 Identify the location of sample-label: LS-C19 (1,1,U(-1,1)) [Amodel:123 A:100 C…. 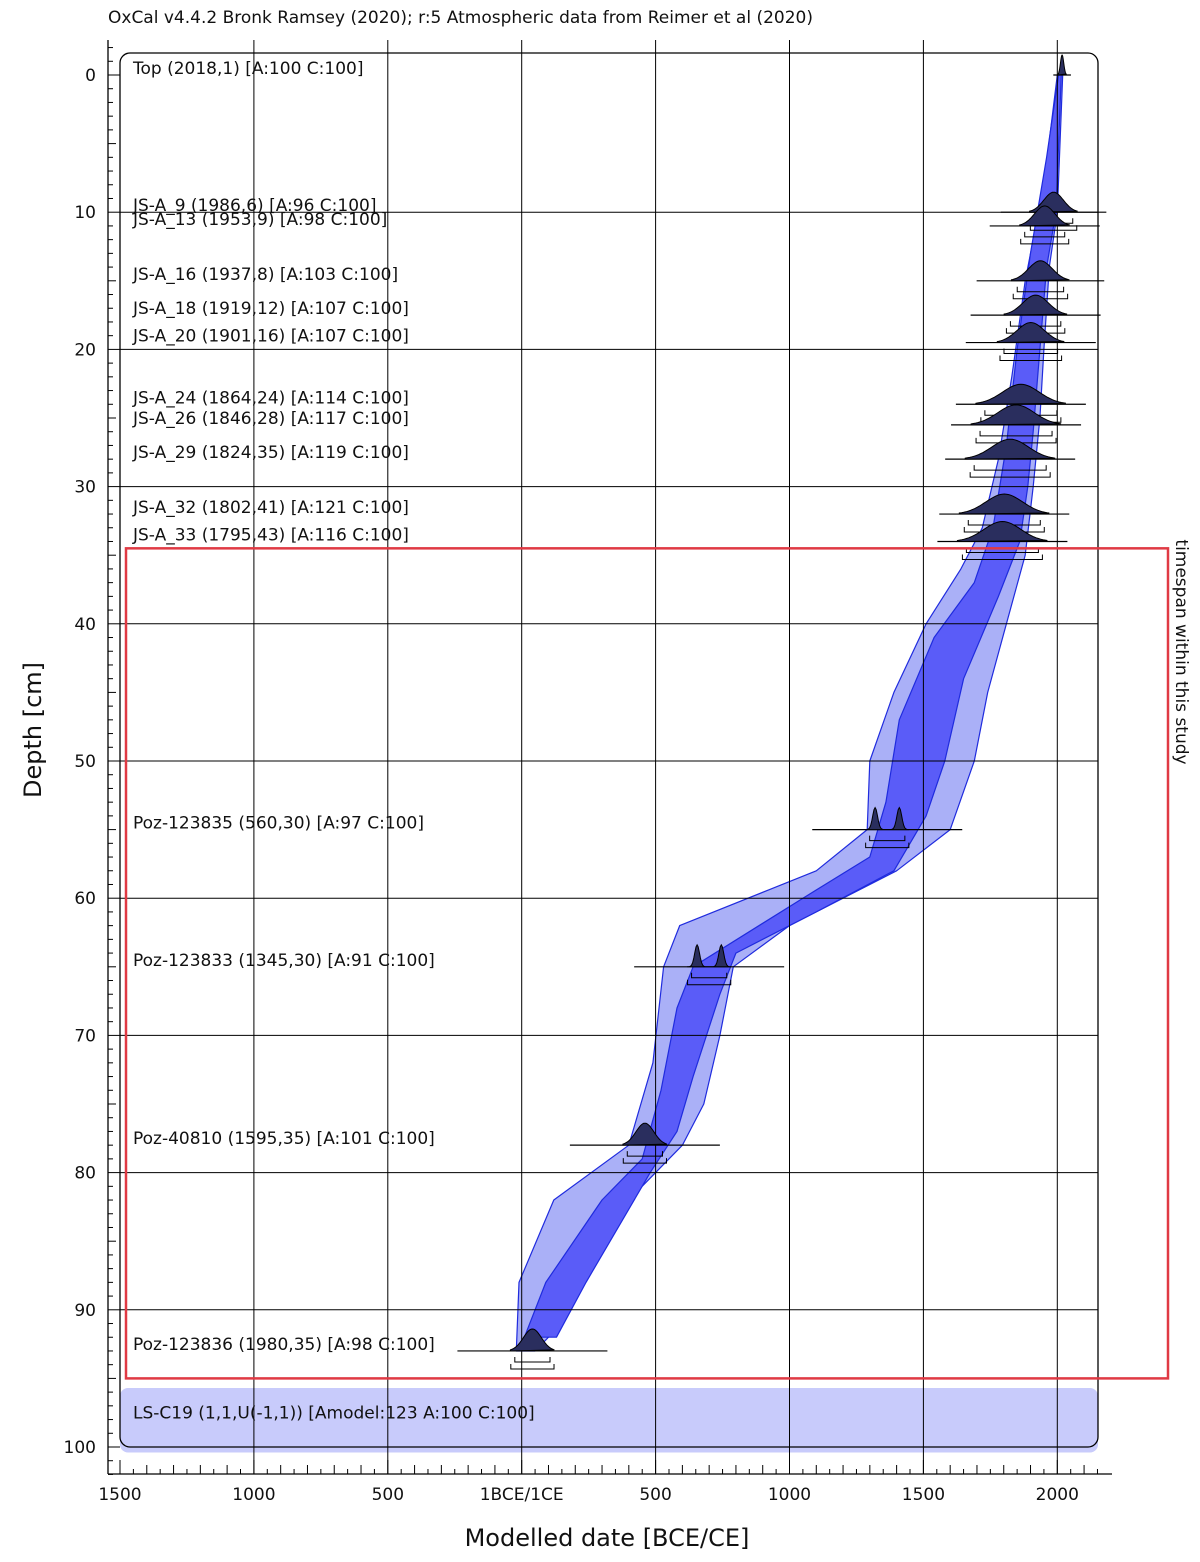
(334, 1414).